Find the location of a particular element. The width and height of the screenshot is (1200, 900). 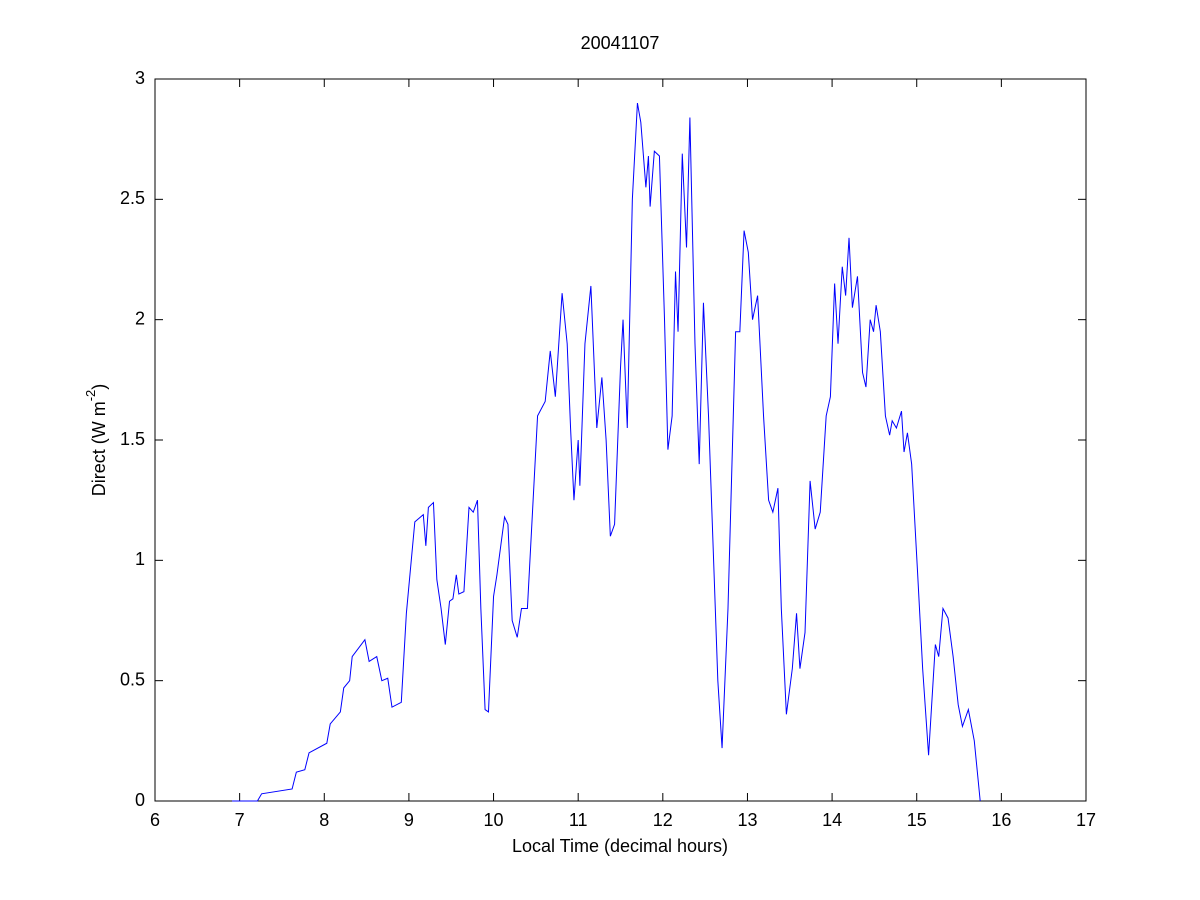

x-tick-label: 15 is located at coordinates (917, 820).